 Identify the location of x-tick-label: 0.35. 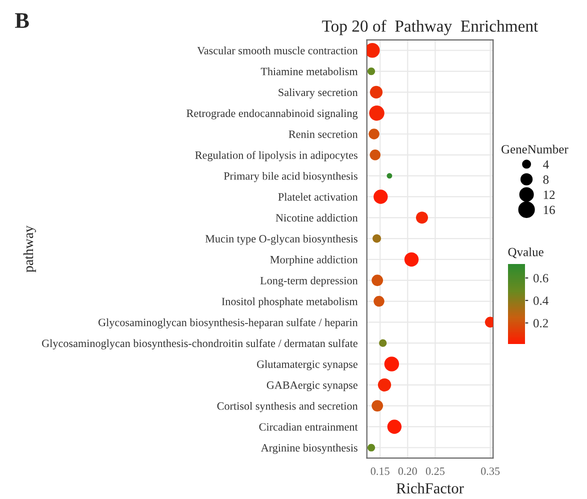
(490, 471).